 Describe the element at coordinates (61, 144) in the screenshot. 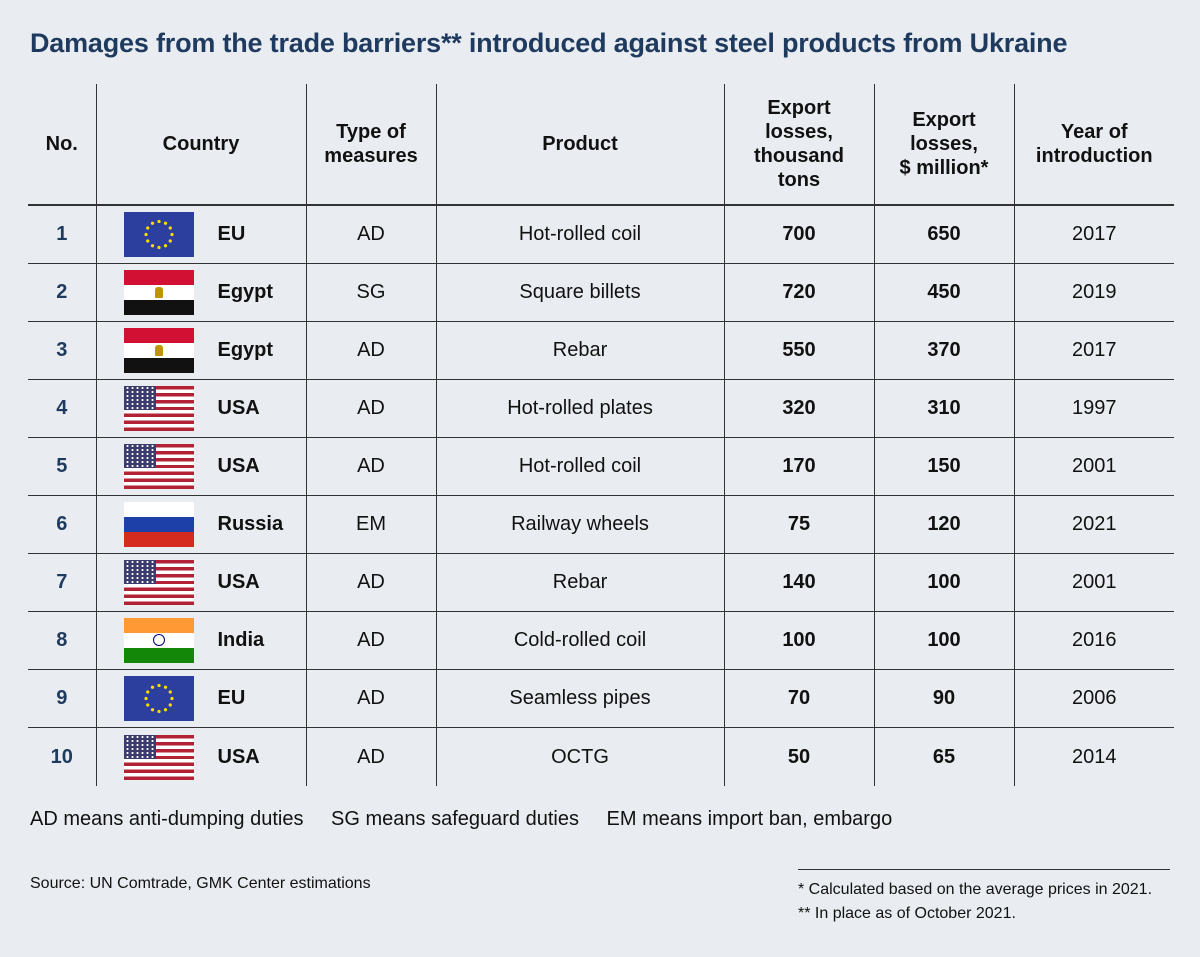

I see `header-no: No.` at that location.